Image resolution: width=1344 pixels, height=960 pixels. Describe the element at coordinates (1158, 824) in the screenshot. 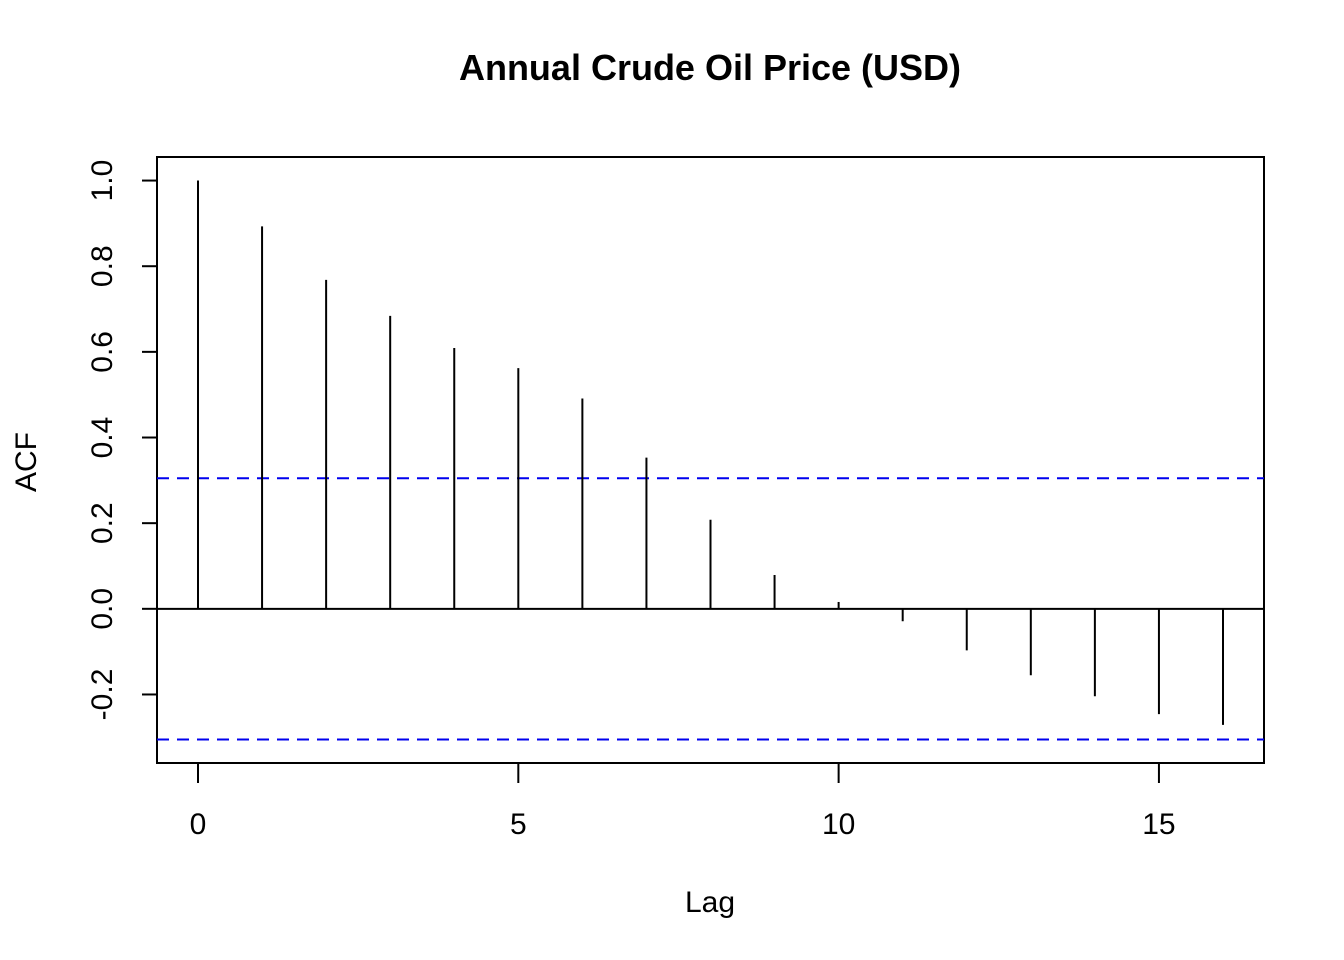

I see `x-tick-label: 15` at that location.